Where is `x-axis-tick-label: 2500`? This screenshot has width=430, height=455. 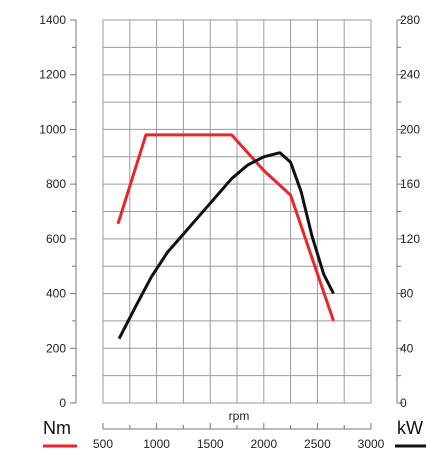 x-axis-tick-label: 2500 is located at coordinates (317, 444).